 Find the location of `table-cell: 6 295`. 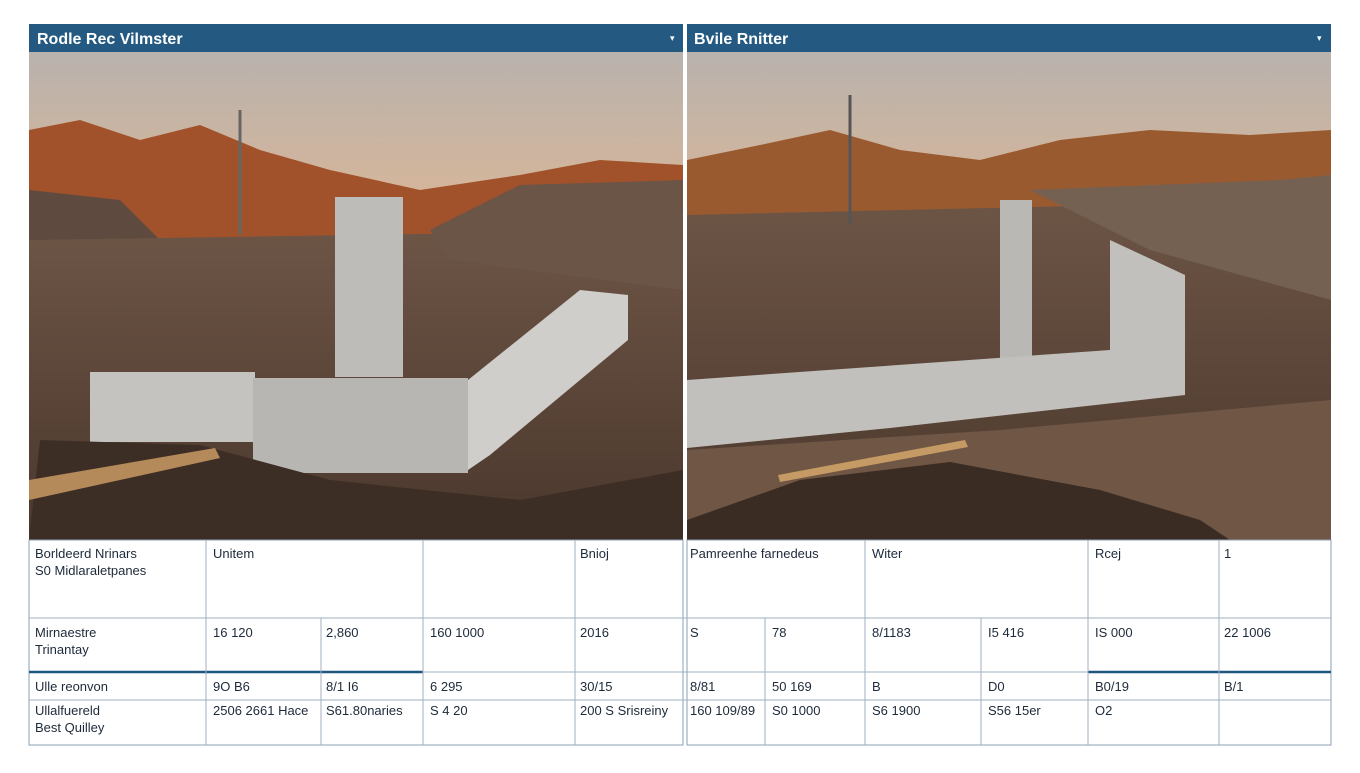

table-cell: 6 295 is located at coordinates (446, 686).